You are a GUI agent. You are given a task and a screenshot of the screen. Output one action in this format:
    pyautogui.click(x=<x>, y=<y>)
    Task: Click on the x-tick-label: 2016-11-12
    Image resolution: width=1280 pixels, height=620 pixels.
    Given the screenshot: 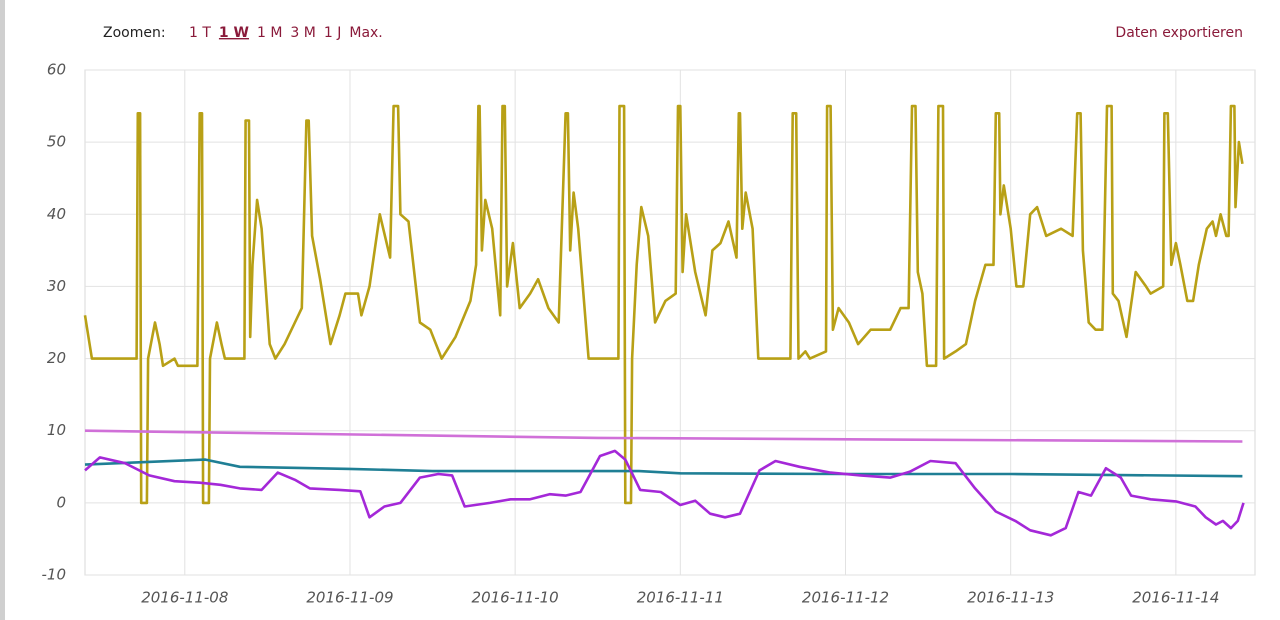 What is the action you would take?
    pyautogui.click(x=845, y=598)
    